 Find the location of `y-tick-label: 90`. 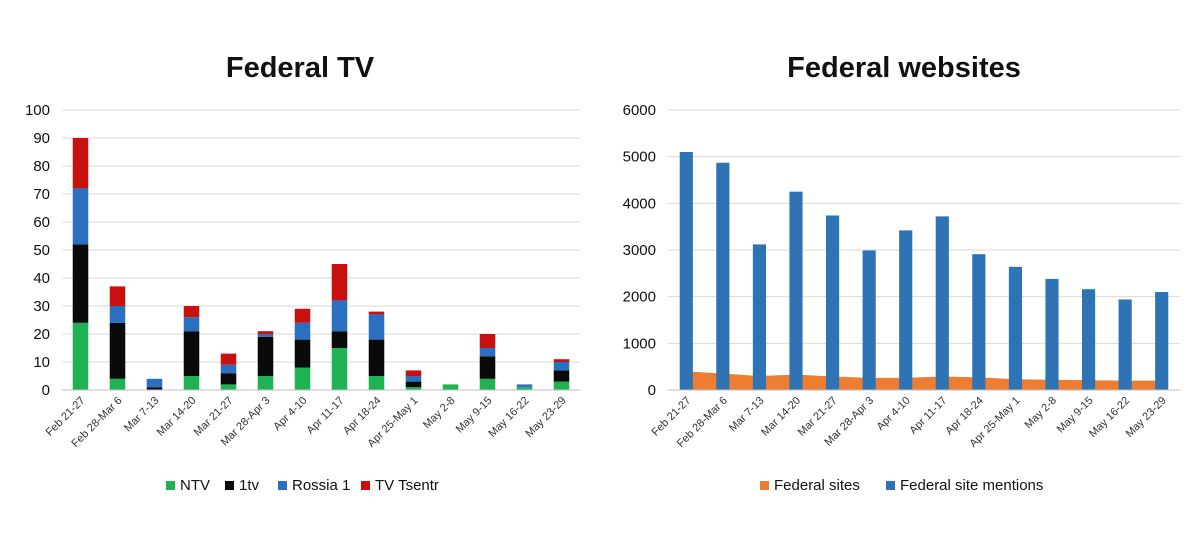

y-tick-label: 90 is located at coordinates (41, 138).